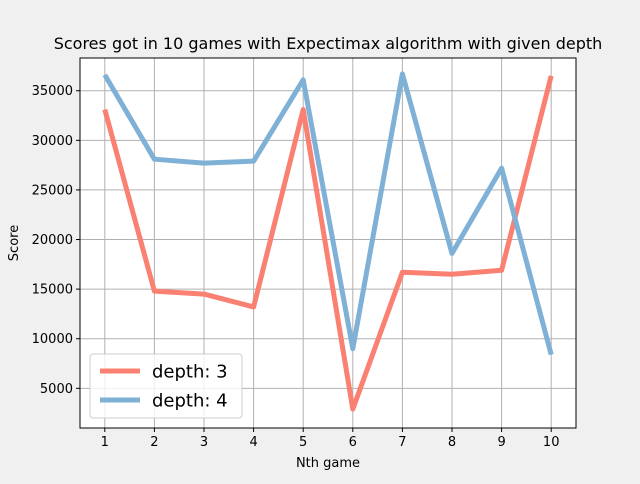  I want to click on x-tick-label: 9, so click(501, 442).